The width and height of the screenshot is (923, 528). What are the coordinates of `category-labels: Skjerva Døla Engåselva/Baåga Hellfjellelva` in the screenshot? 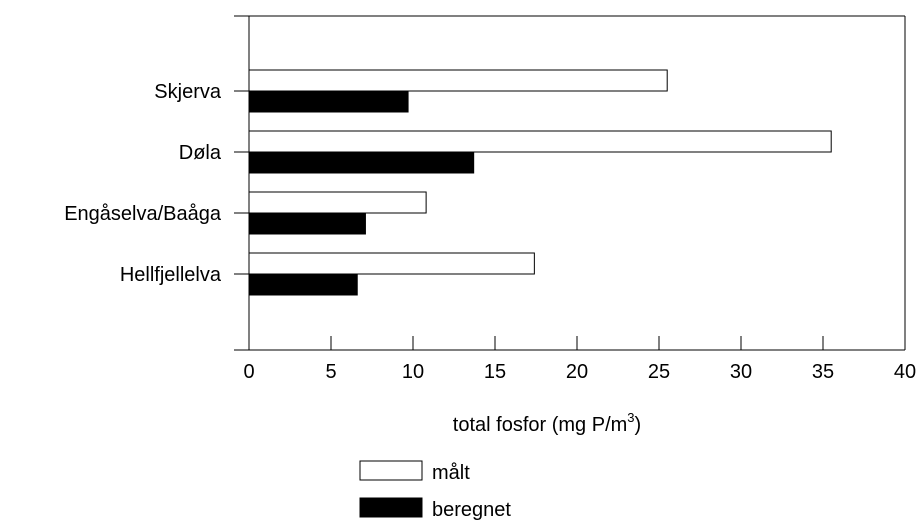 It's located at (143, 183).